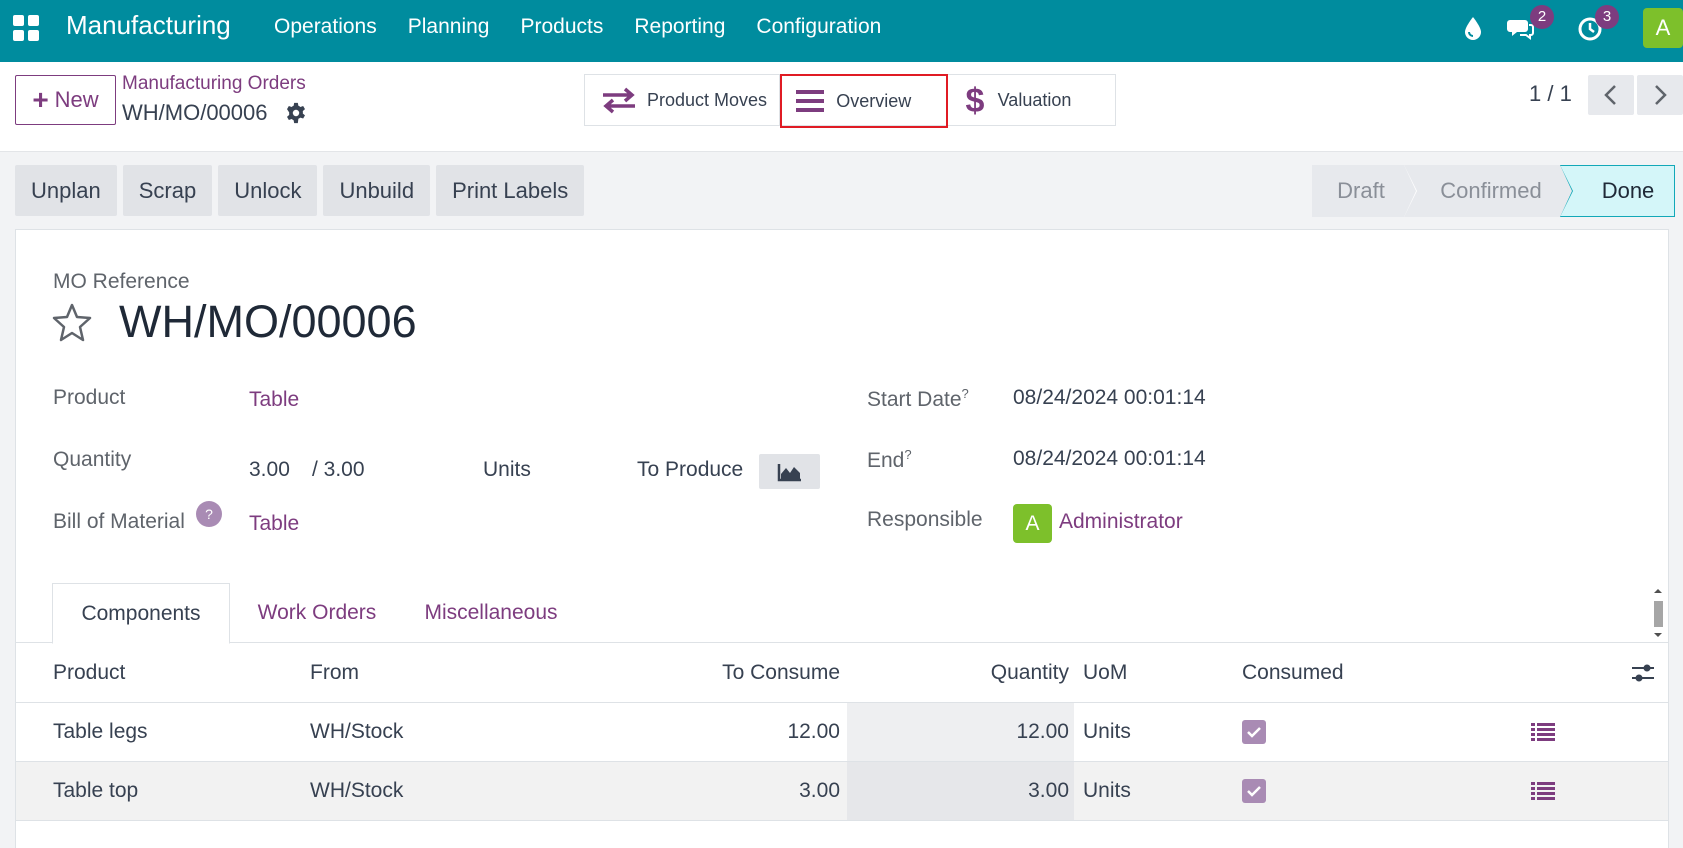  Describe the element at coordinates (507, 469) in the screenshot. I see `quantity-uom: Units` at that location.